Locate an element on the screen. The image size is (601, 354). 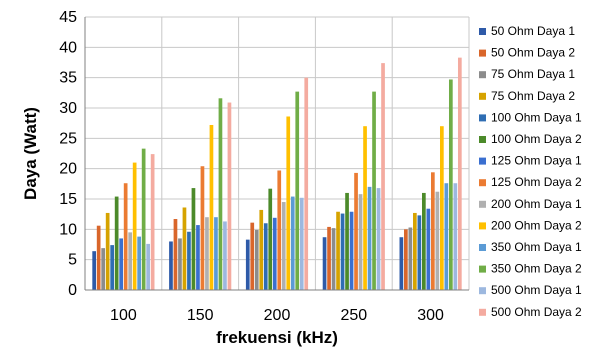
legend-label: 350 Ohm Daya 1 is located at coordinates (536, 247).